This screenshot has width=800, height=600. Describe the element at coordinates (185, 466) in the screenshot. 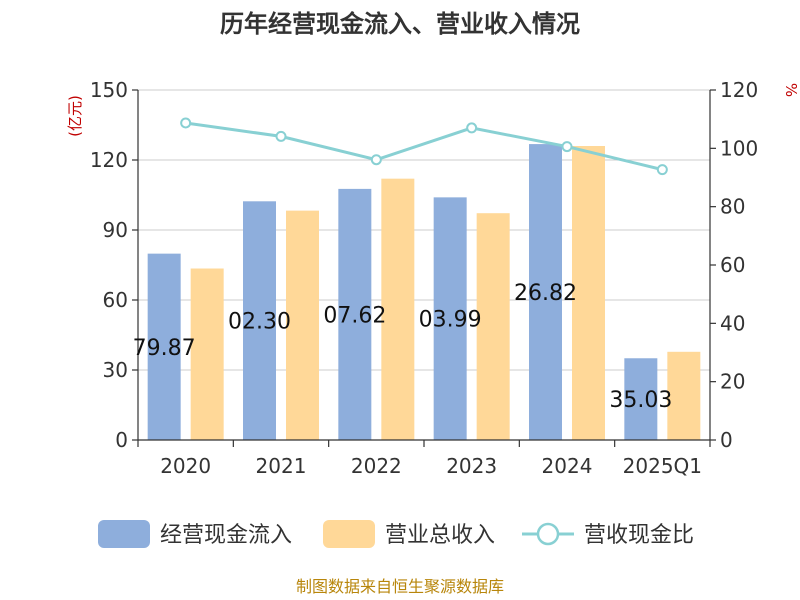

I see `x-axis-tick-label: 2020` at that location.